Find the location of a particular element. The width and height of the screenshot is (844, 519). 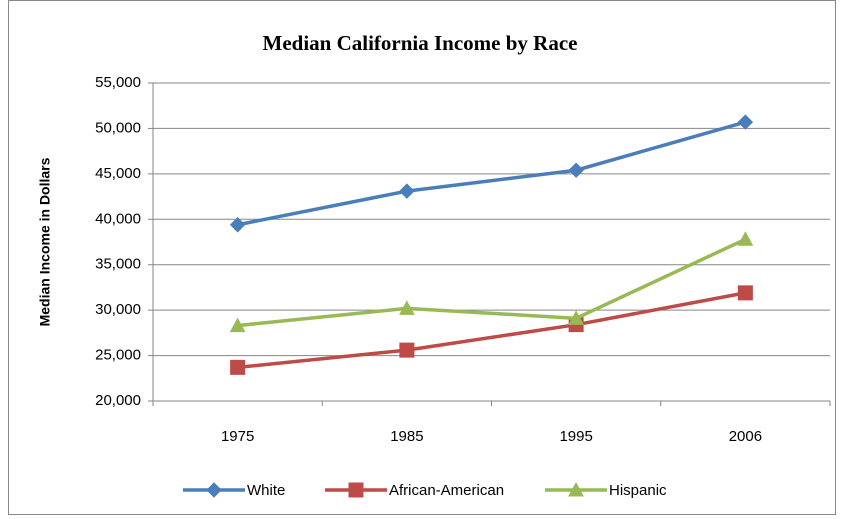

x-tick-label: 2006 is located at coordinates (745, 436).